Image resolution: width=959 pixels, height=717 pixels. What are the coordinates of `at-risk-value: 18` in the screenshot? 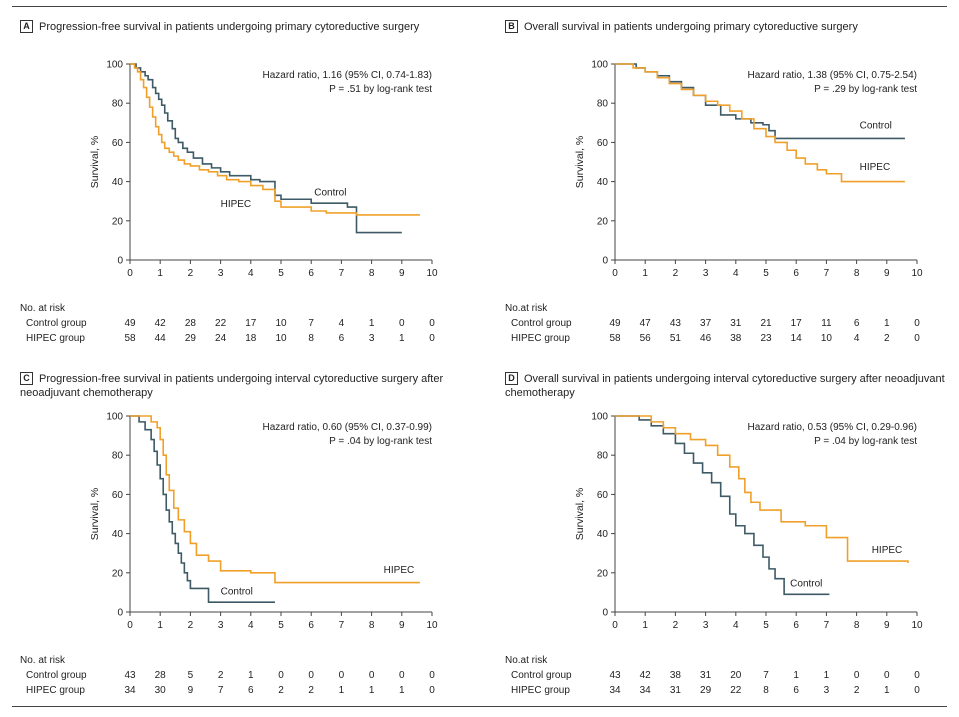 It's located at (251, 338).